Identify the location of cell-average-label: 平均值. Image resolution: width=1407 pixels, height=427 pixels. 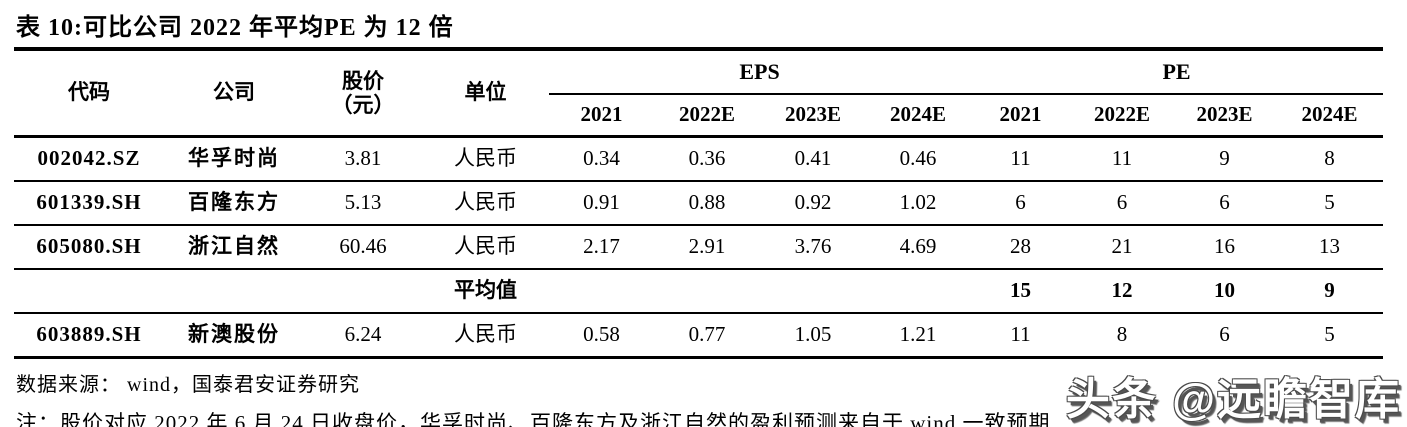
(485, 291).